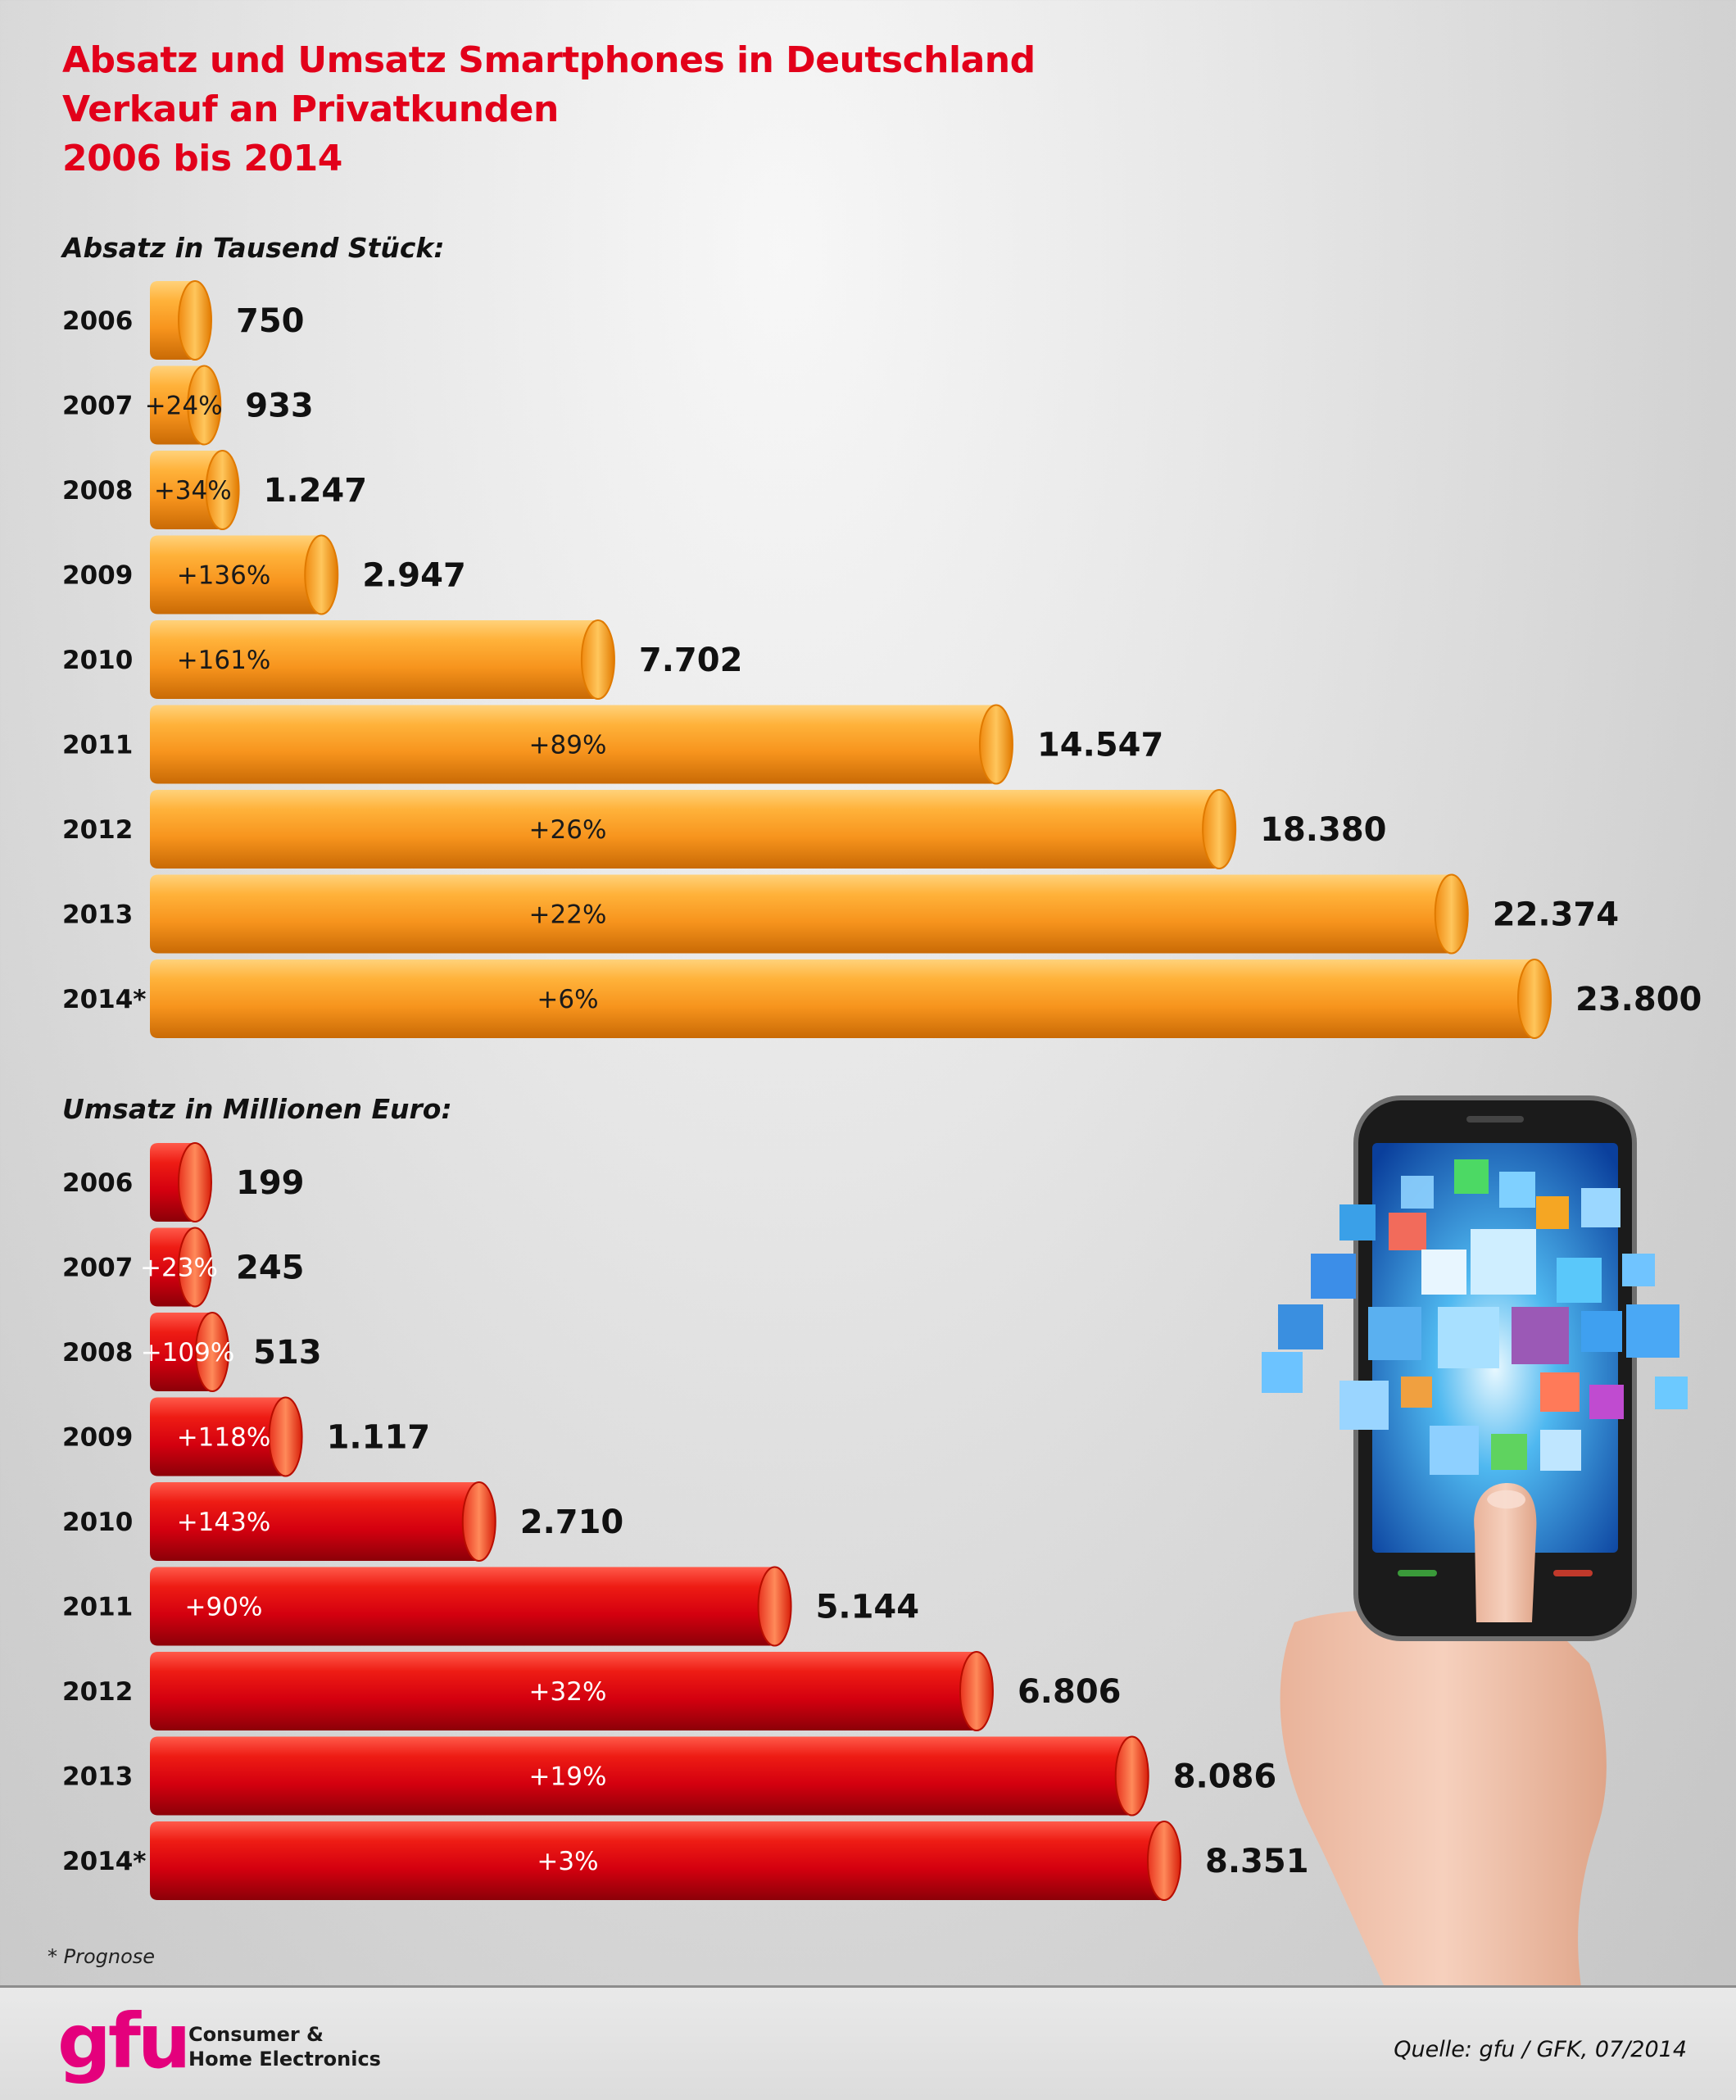 This screenshot has height=2100, width=1736. I want to click on absatz-year-label: 2012, so click(97, 830).